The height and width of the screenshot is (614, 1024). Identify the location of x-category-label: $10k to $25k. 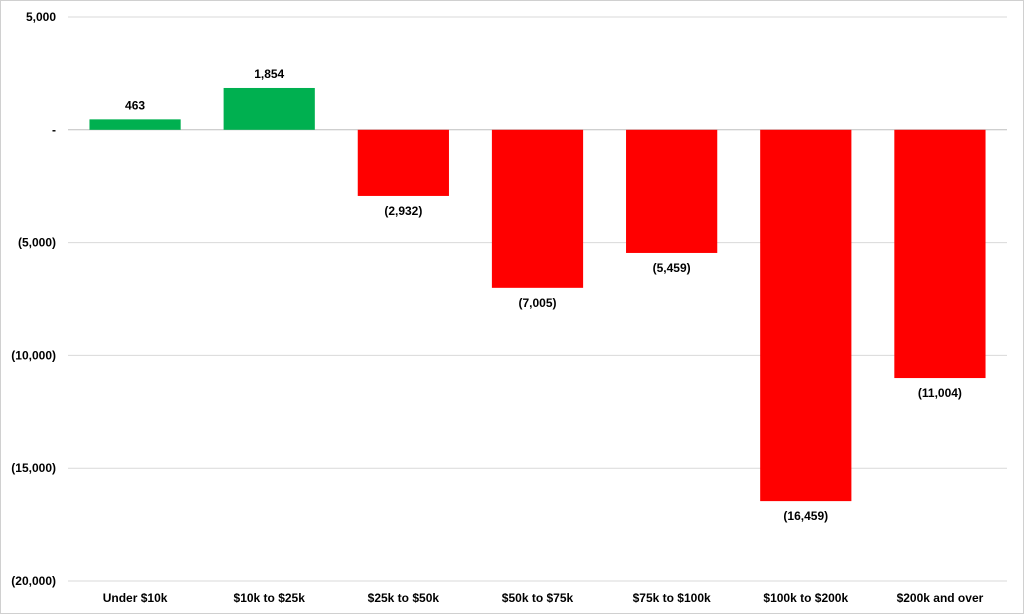
(270, 598).